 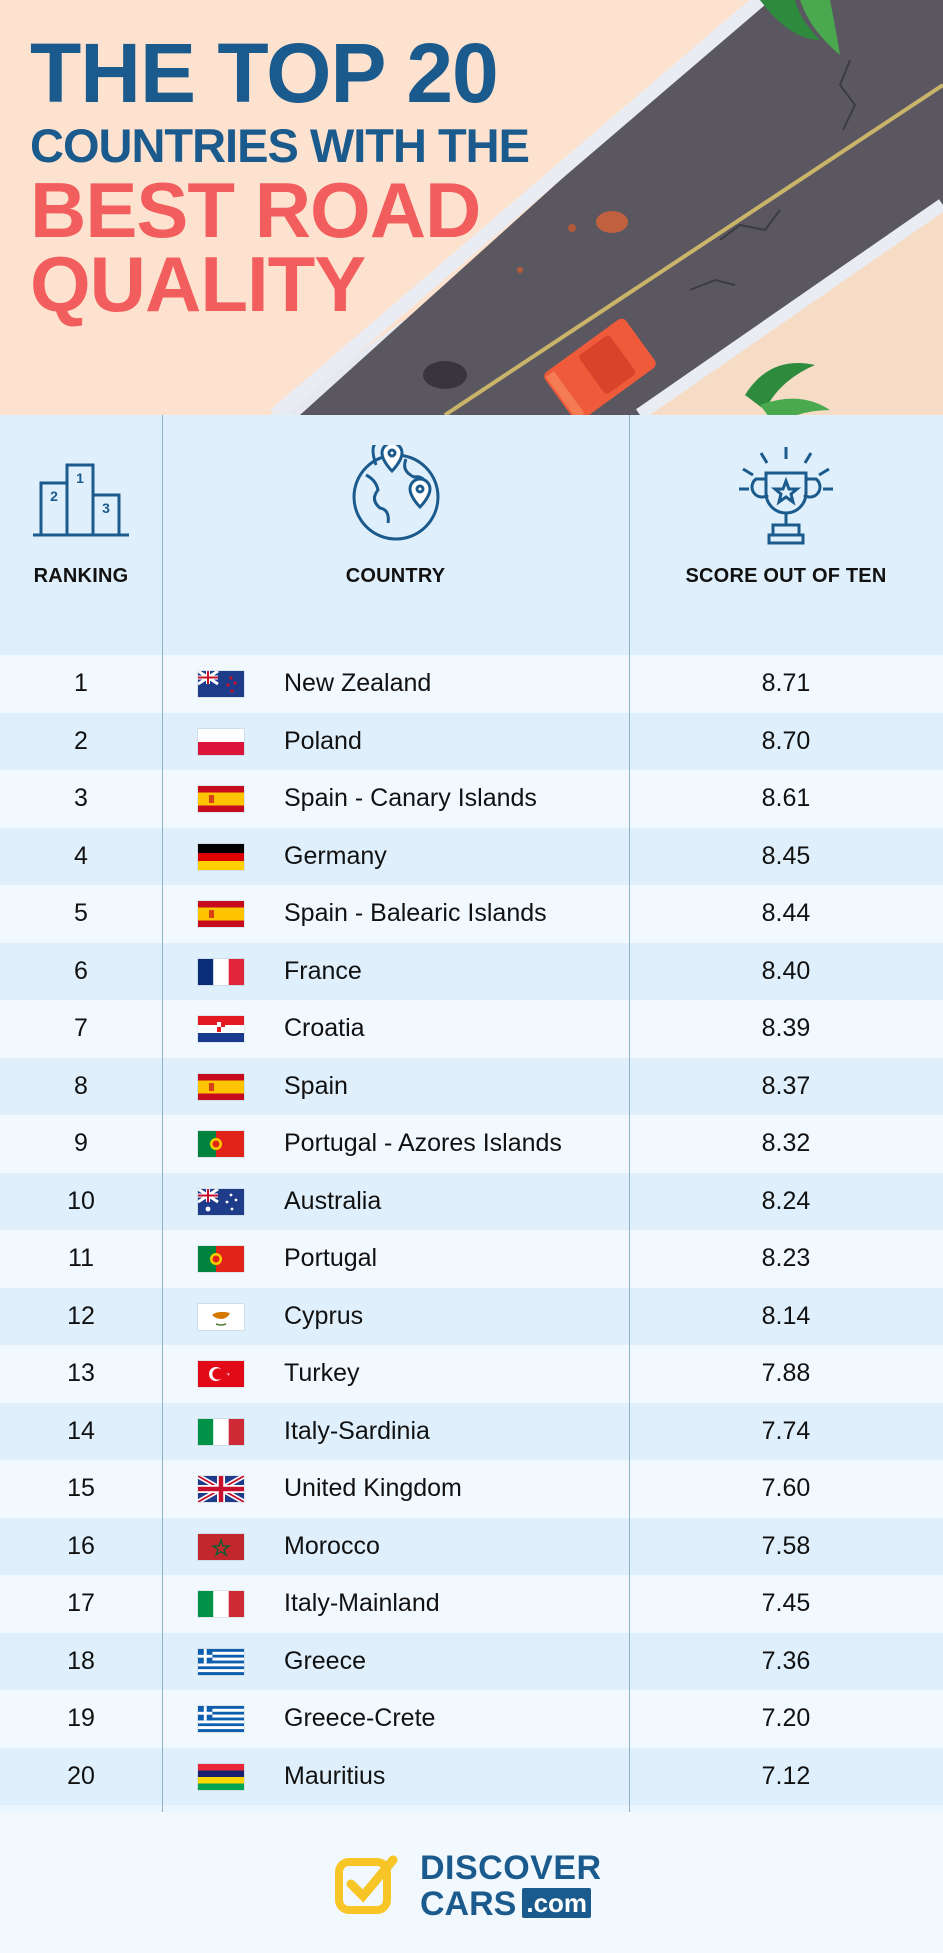 What do you see at coordinates (415, 913) in the screenshot?
I see `country-cell: Spain - Balearic Islands` at bounding box center [415, 913].